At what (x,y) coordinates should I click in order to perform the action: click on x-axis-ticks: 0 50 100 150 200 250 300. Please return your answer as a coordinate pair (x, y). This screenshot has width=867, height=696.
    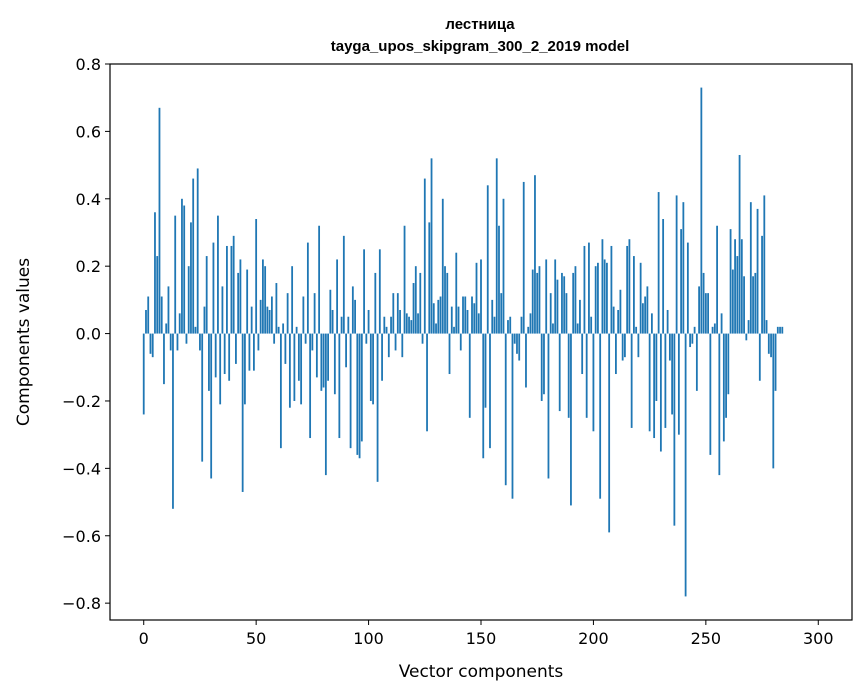
    Looking at the image, I should click on (486, 634).